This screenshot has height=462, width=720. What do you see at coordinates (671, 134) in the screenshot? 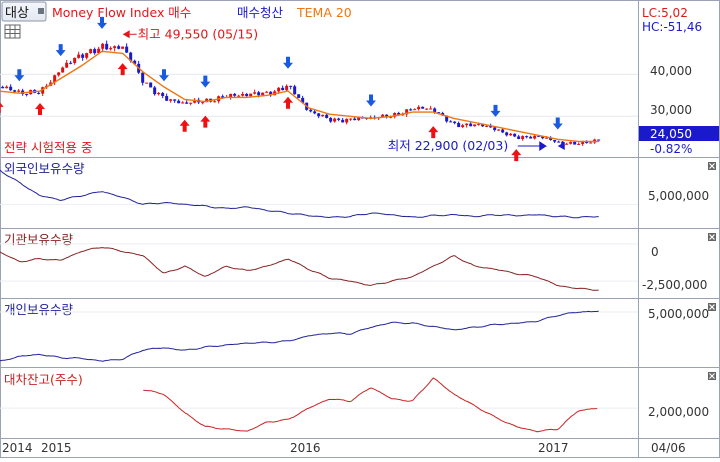
I see `current-price: 24,050` at bounding box center [671, 134].